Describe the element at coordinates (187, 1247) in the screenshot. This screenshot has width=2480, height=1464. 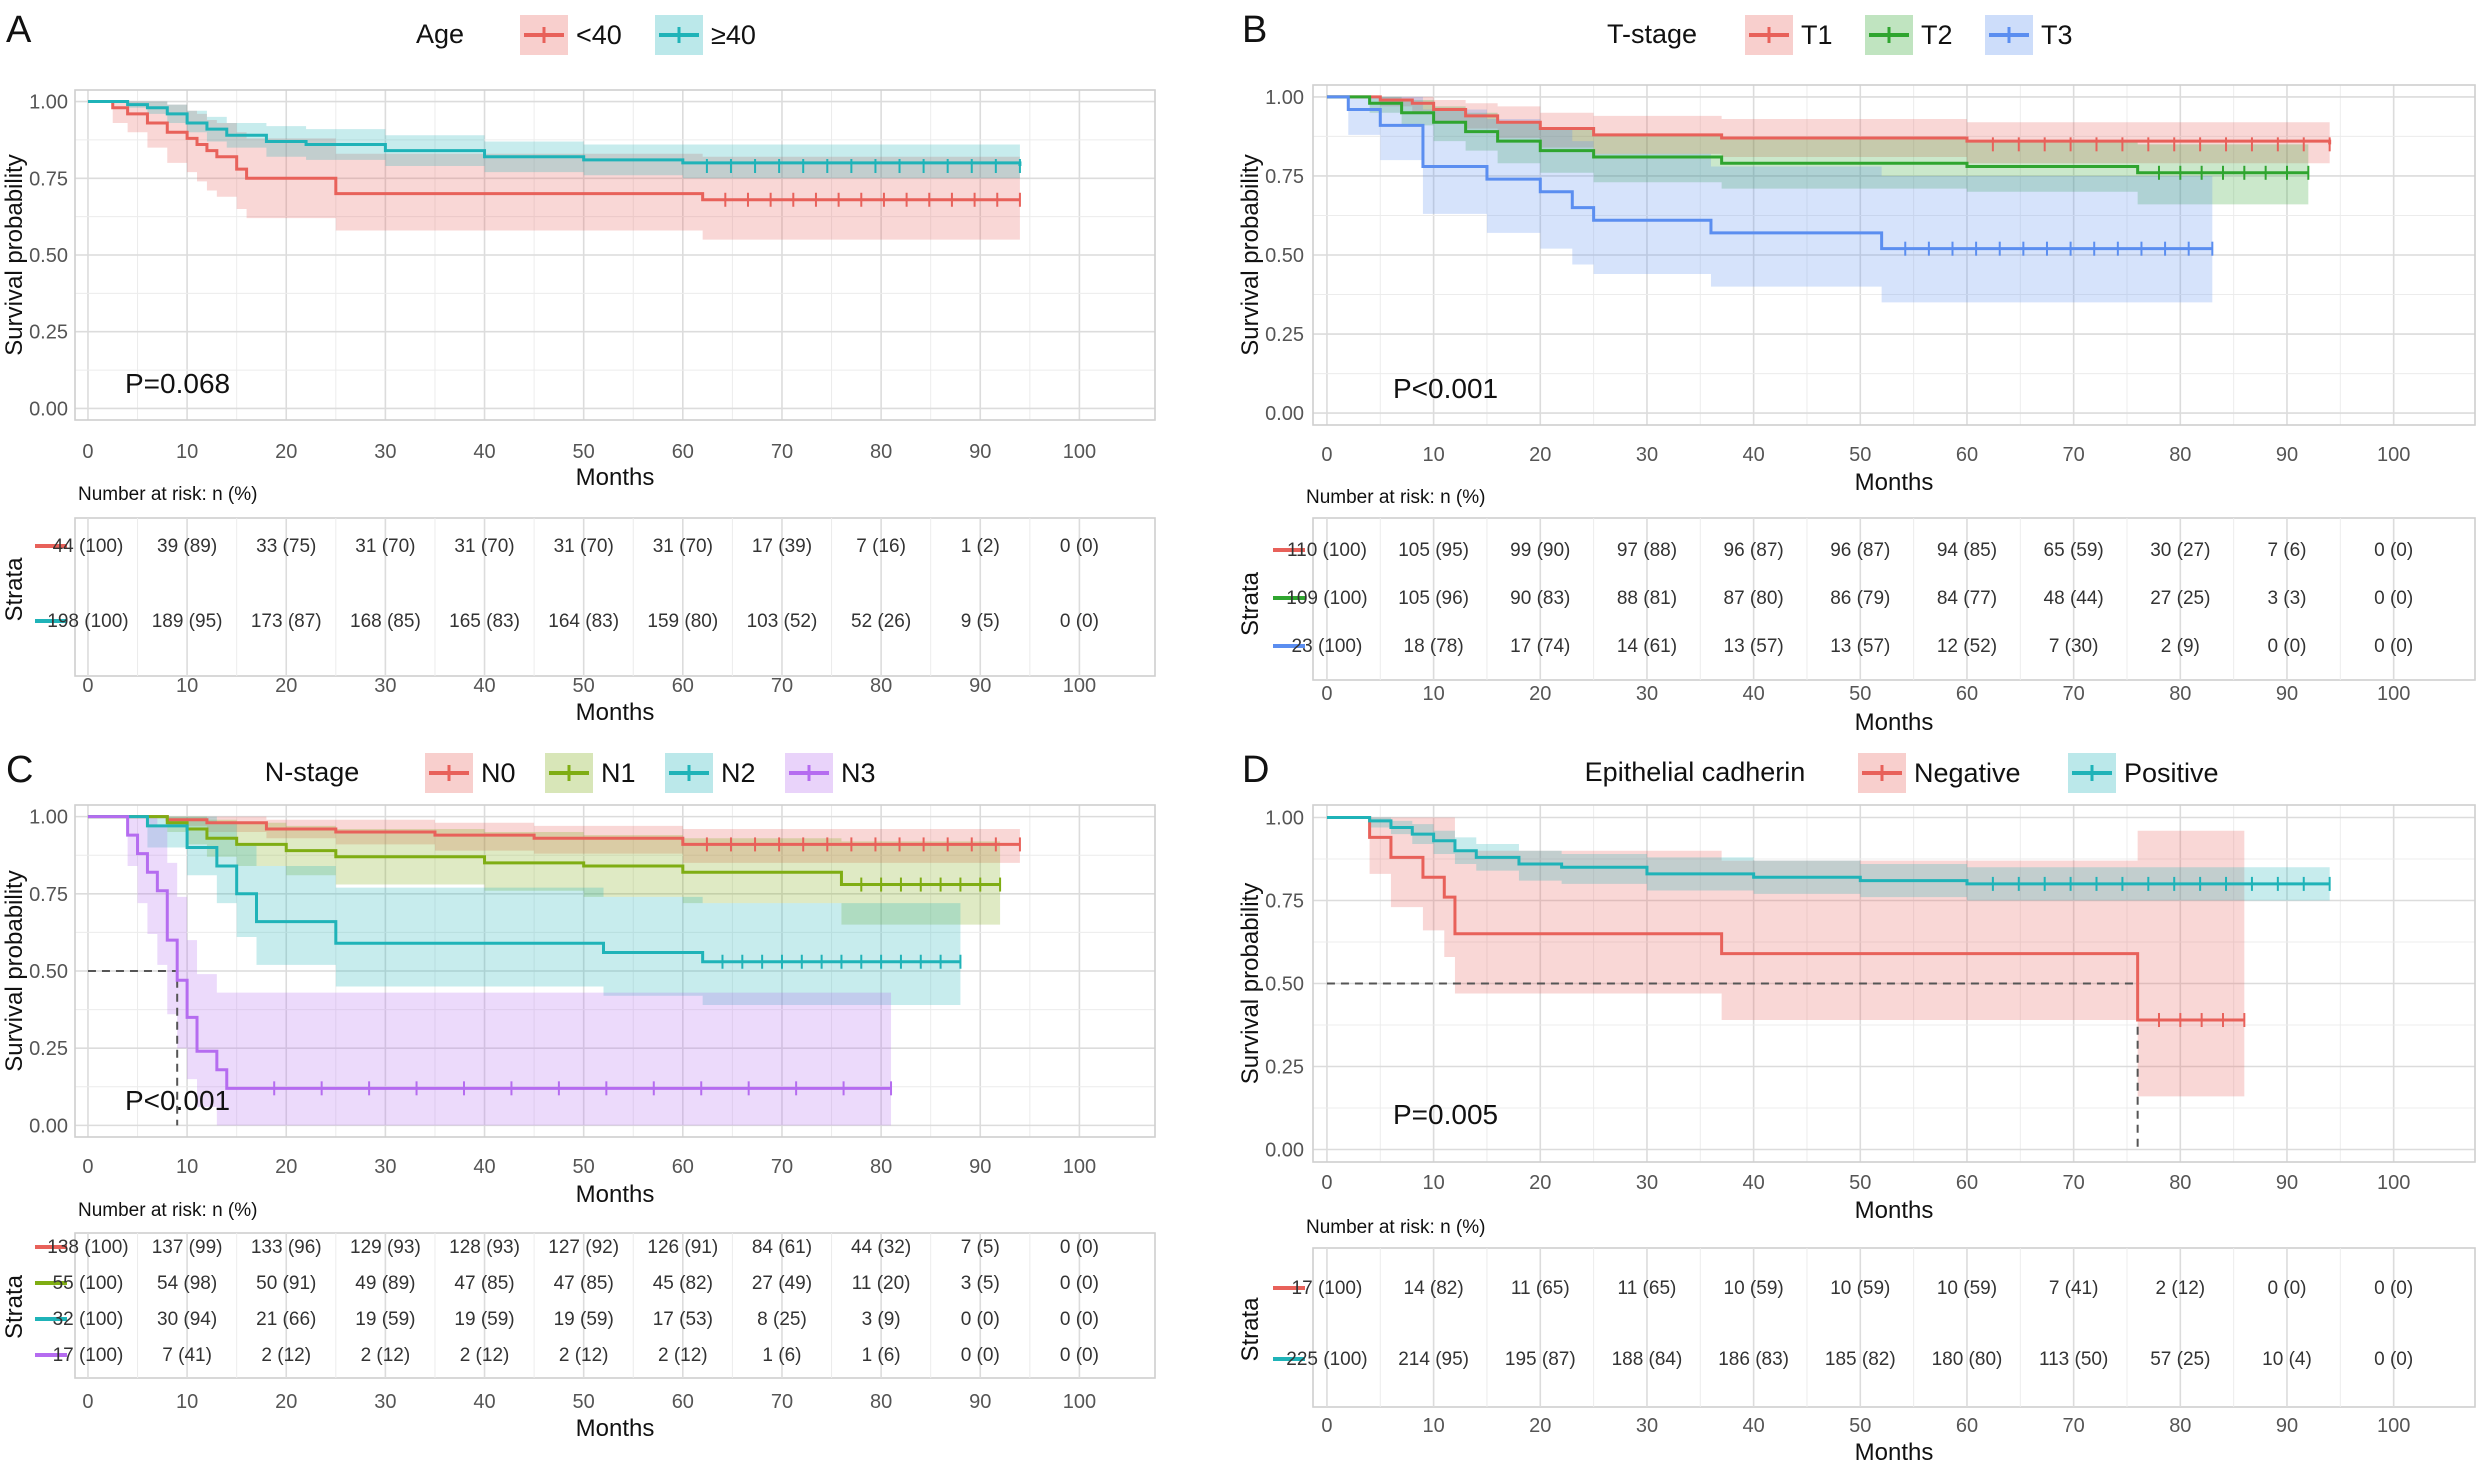
I see `risk-cell: 137 (99)` at that location.